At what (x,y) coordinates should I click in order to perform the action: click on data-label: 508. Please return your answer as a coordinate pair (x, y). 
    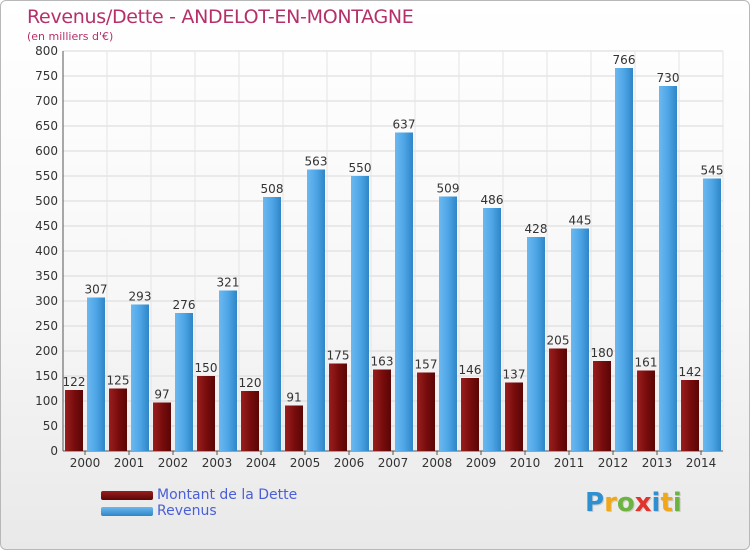
    Looking at the image, I should click on (272, 189).